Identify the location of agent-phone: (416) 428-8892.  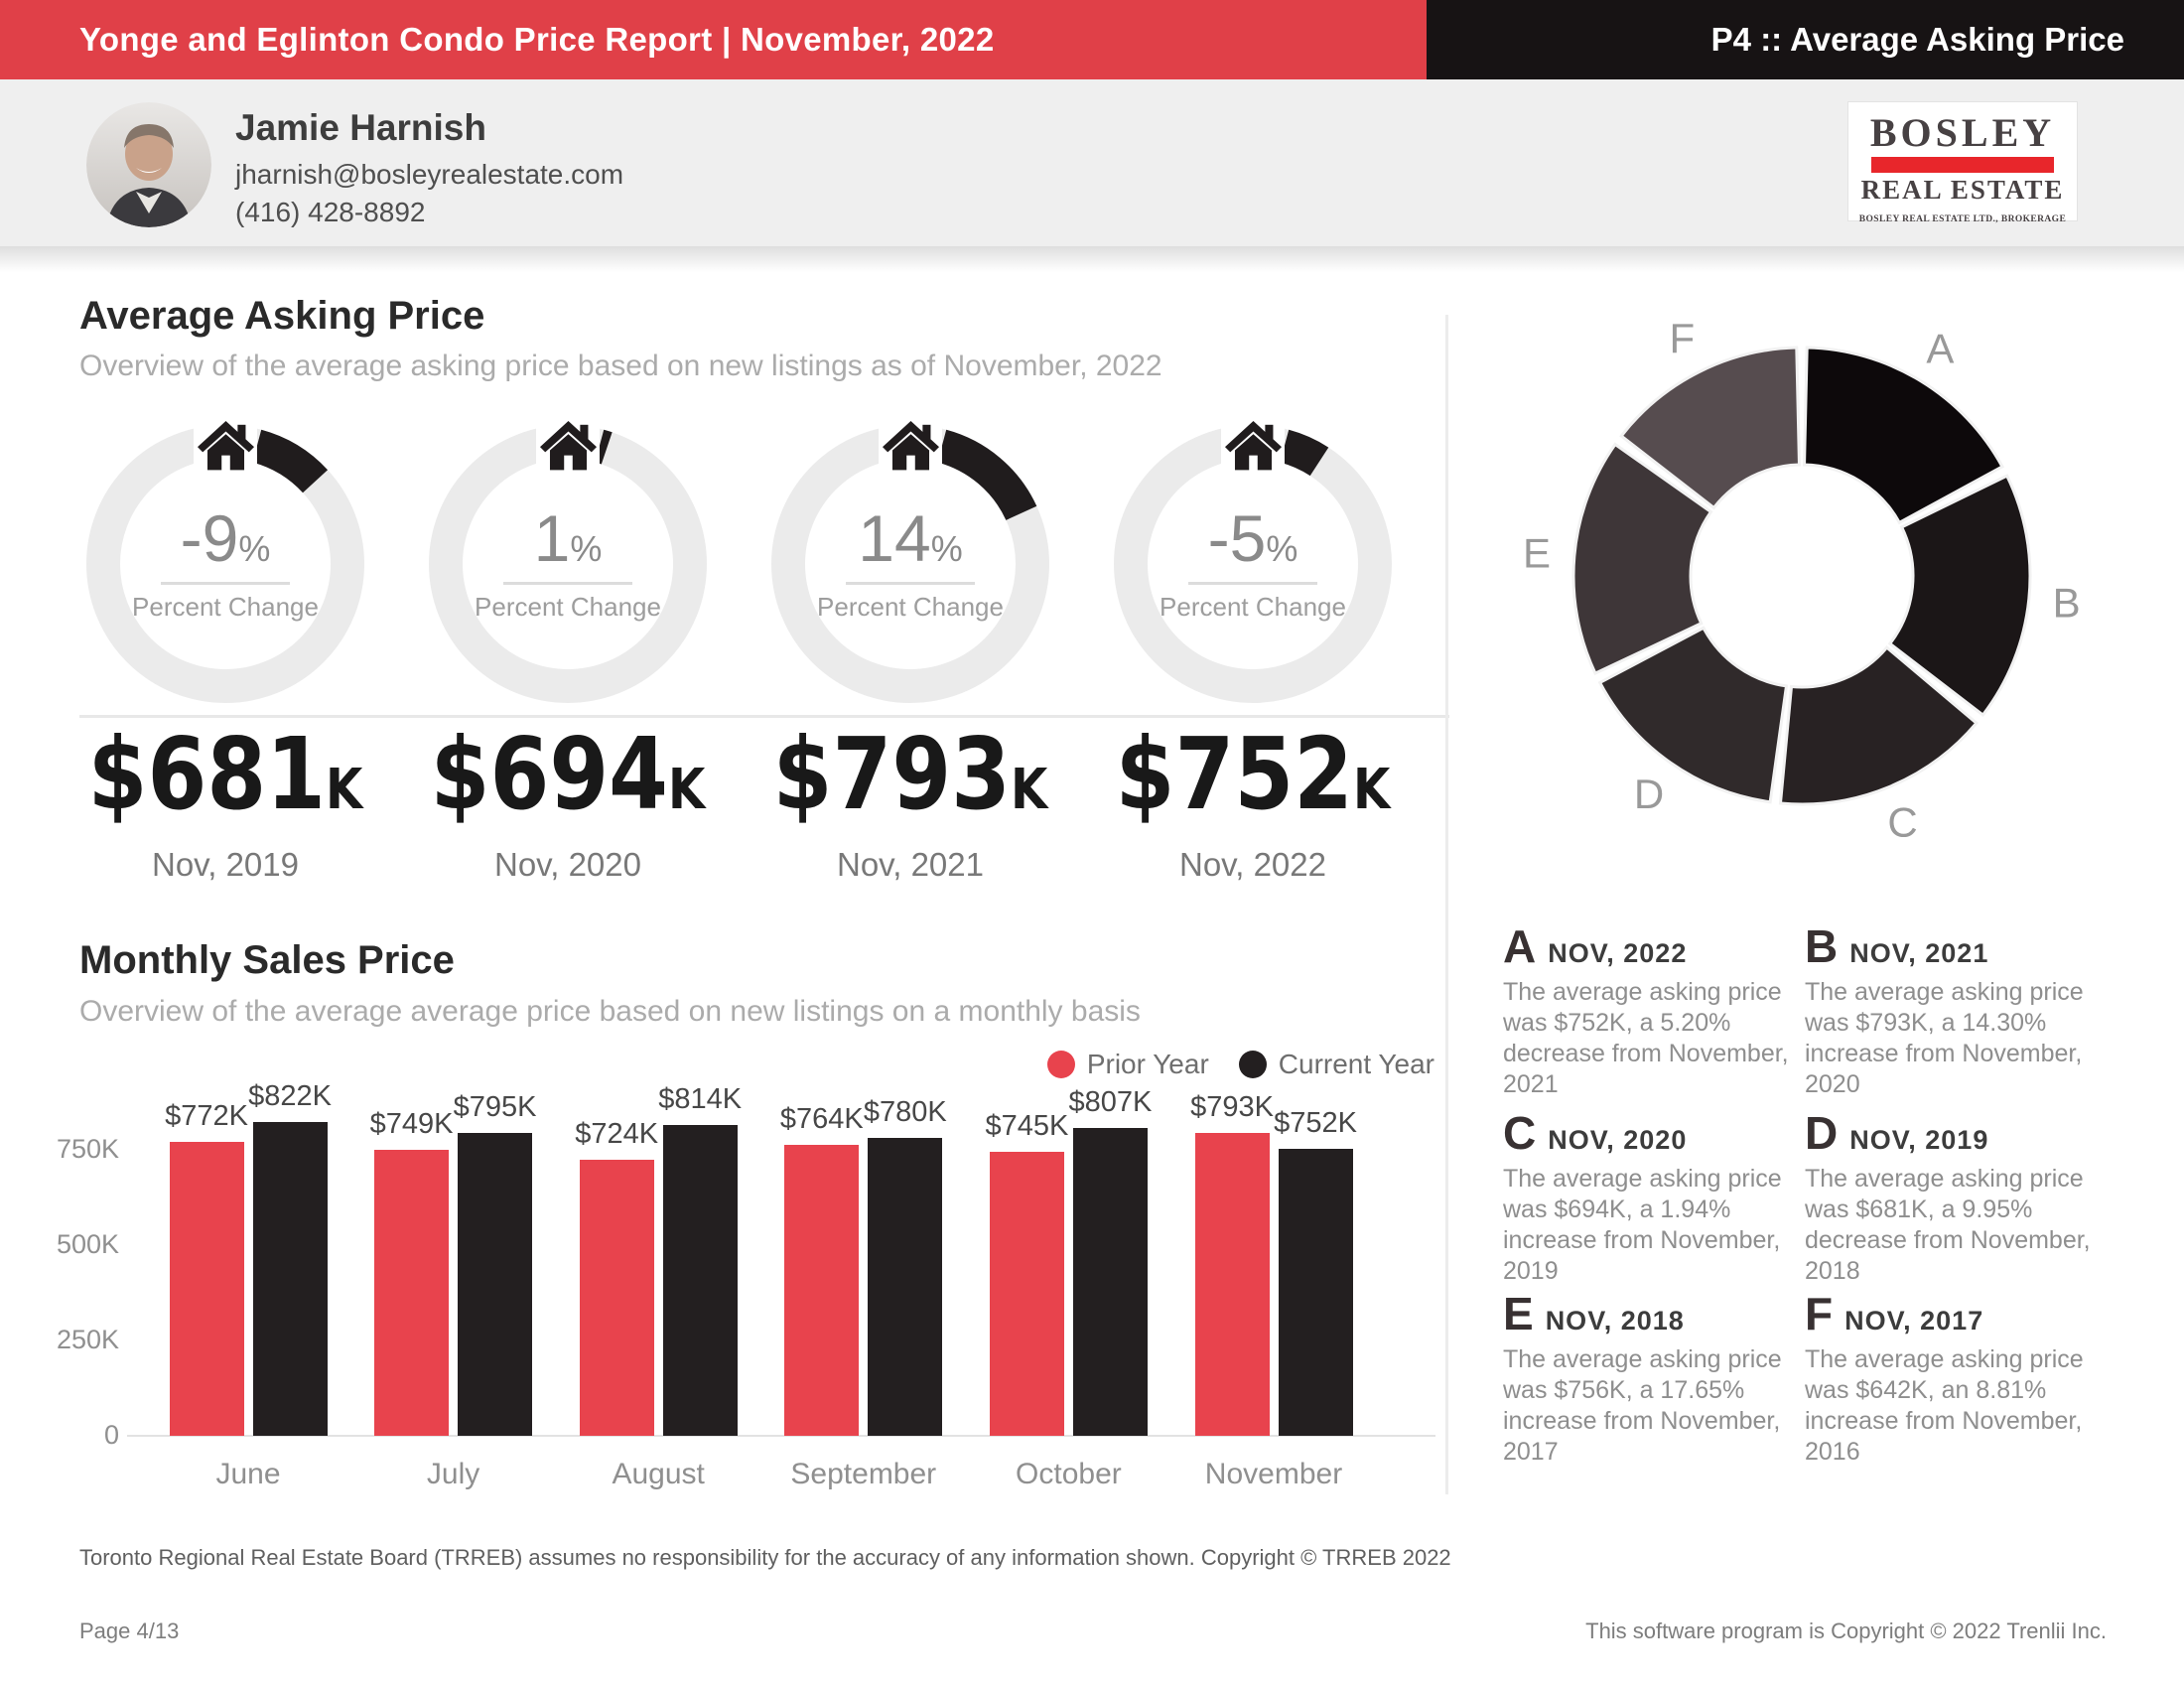
(330, 212).